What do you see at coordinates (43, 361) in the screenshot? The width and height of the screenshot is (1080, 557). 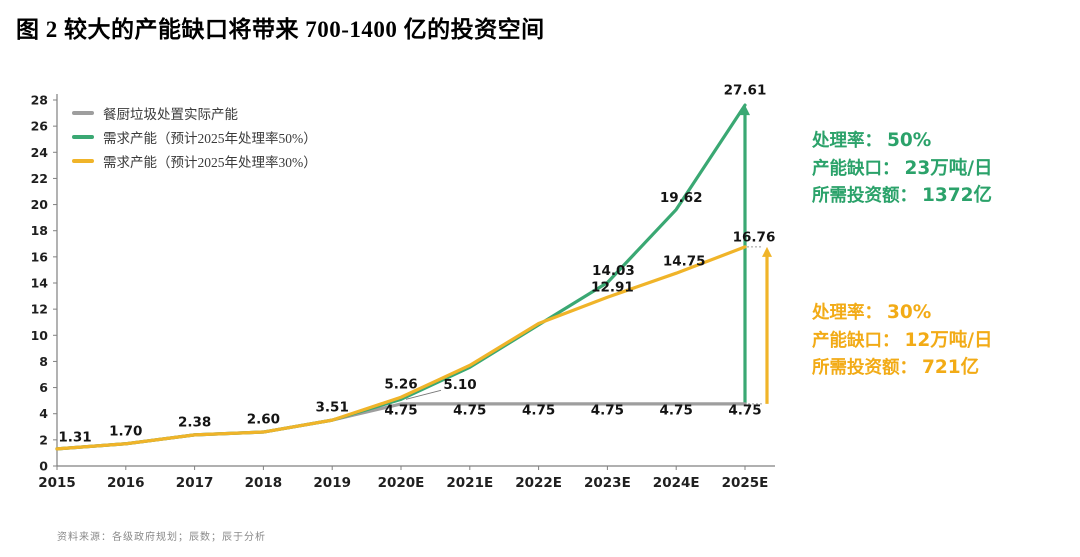 I see `svg-text: 8` at bounding box center [43, 361].